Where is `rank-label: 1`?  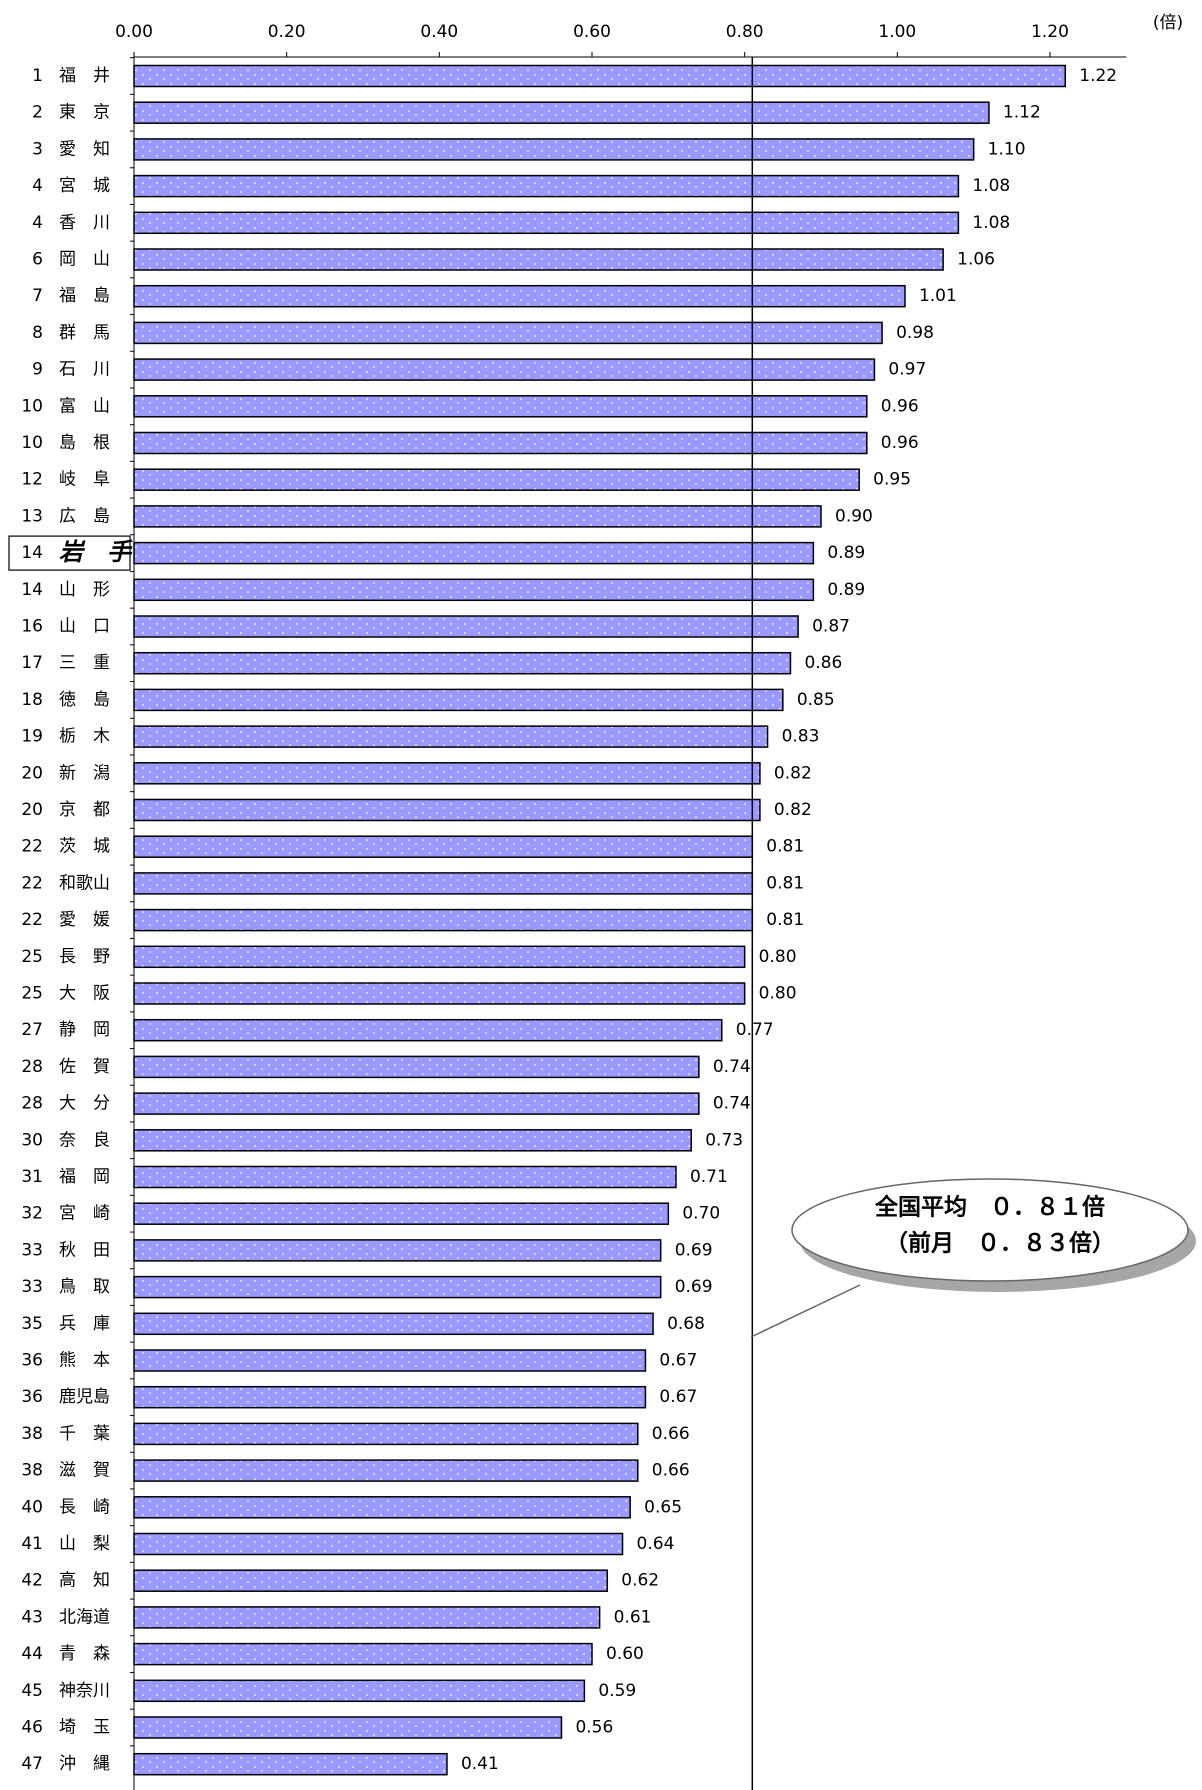
rank-label: 1 is located at coordinates (37, 76).